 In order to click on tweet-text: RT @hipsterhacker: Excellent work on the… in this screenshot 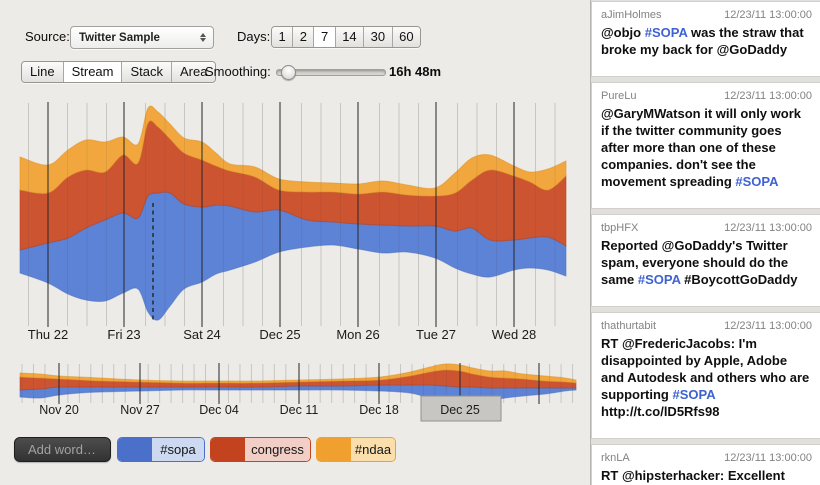, I will do `click(693, 475)`.